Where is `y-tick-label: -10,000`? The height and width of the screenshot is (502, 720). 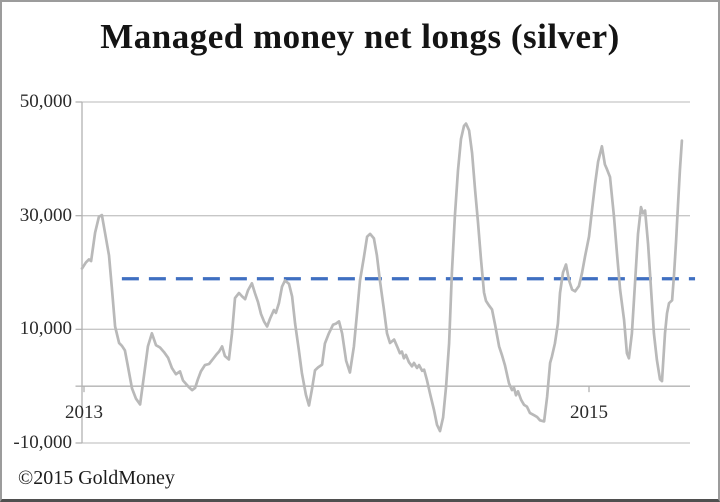 y-tick-label: -10,000 is located at coordinates (42, 442).